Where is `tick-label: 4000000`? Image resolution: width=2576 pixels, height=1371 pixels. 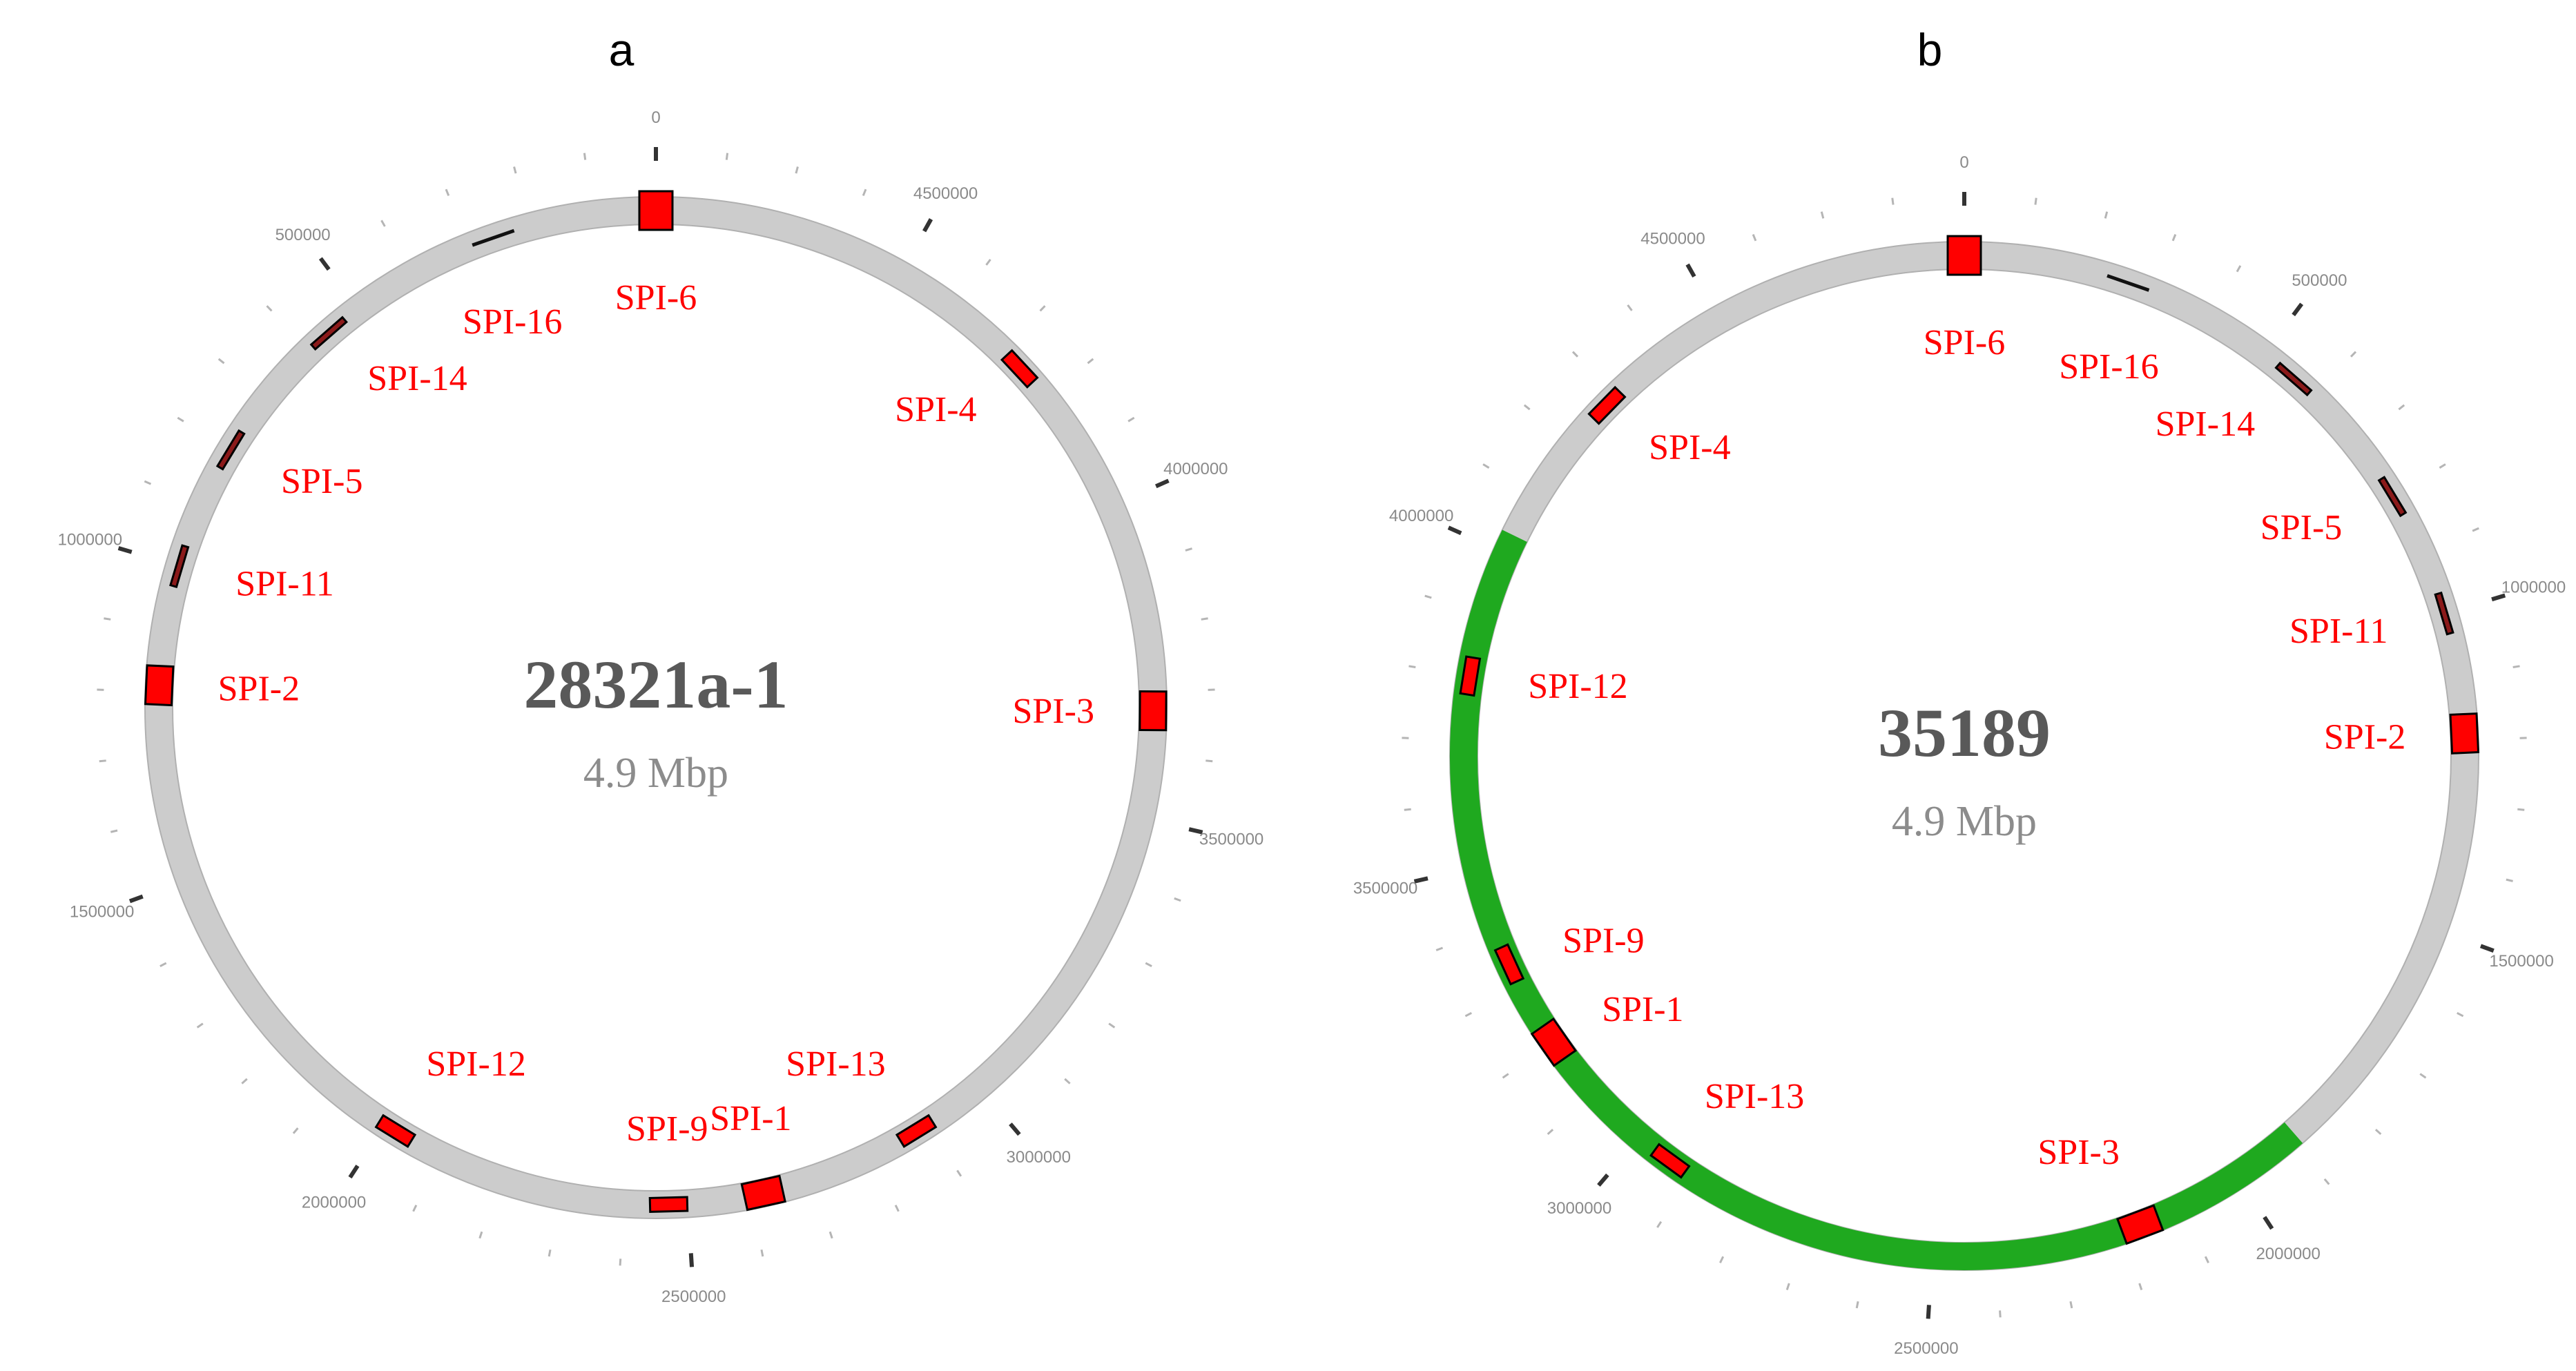 tick-label: 4000000 is located at coordinates (1195, 469).